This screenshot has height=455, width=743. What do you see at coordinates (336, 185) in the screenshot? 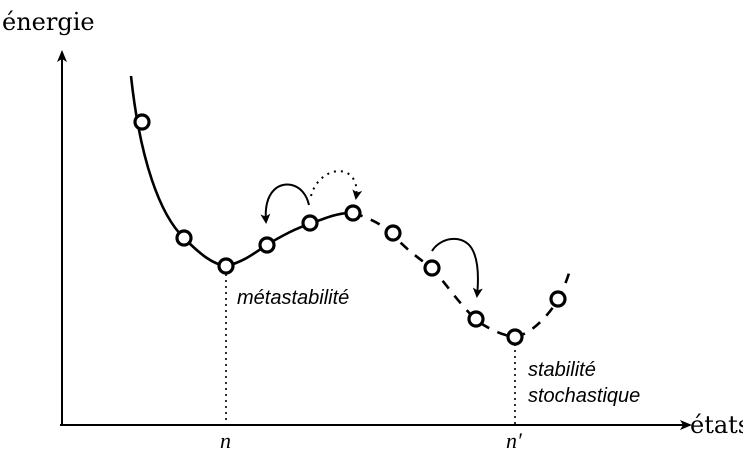
I see `hop-arrow-dotted` at bounding box center [336, 185].